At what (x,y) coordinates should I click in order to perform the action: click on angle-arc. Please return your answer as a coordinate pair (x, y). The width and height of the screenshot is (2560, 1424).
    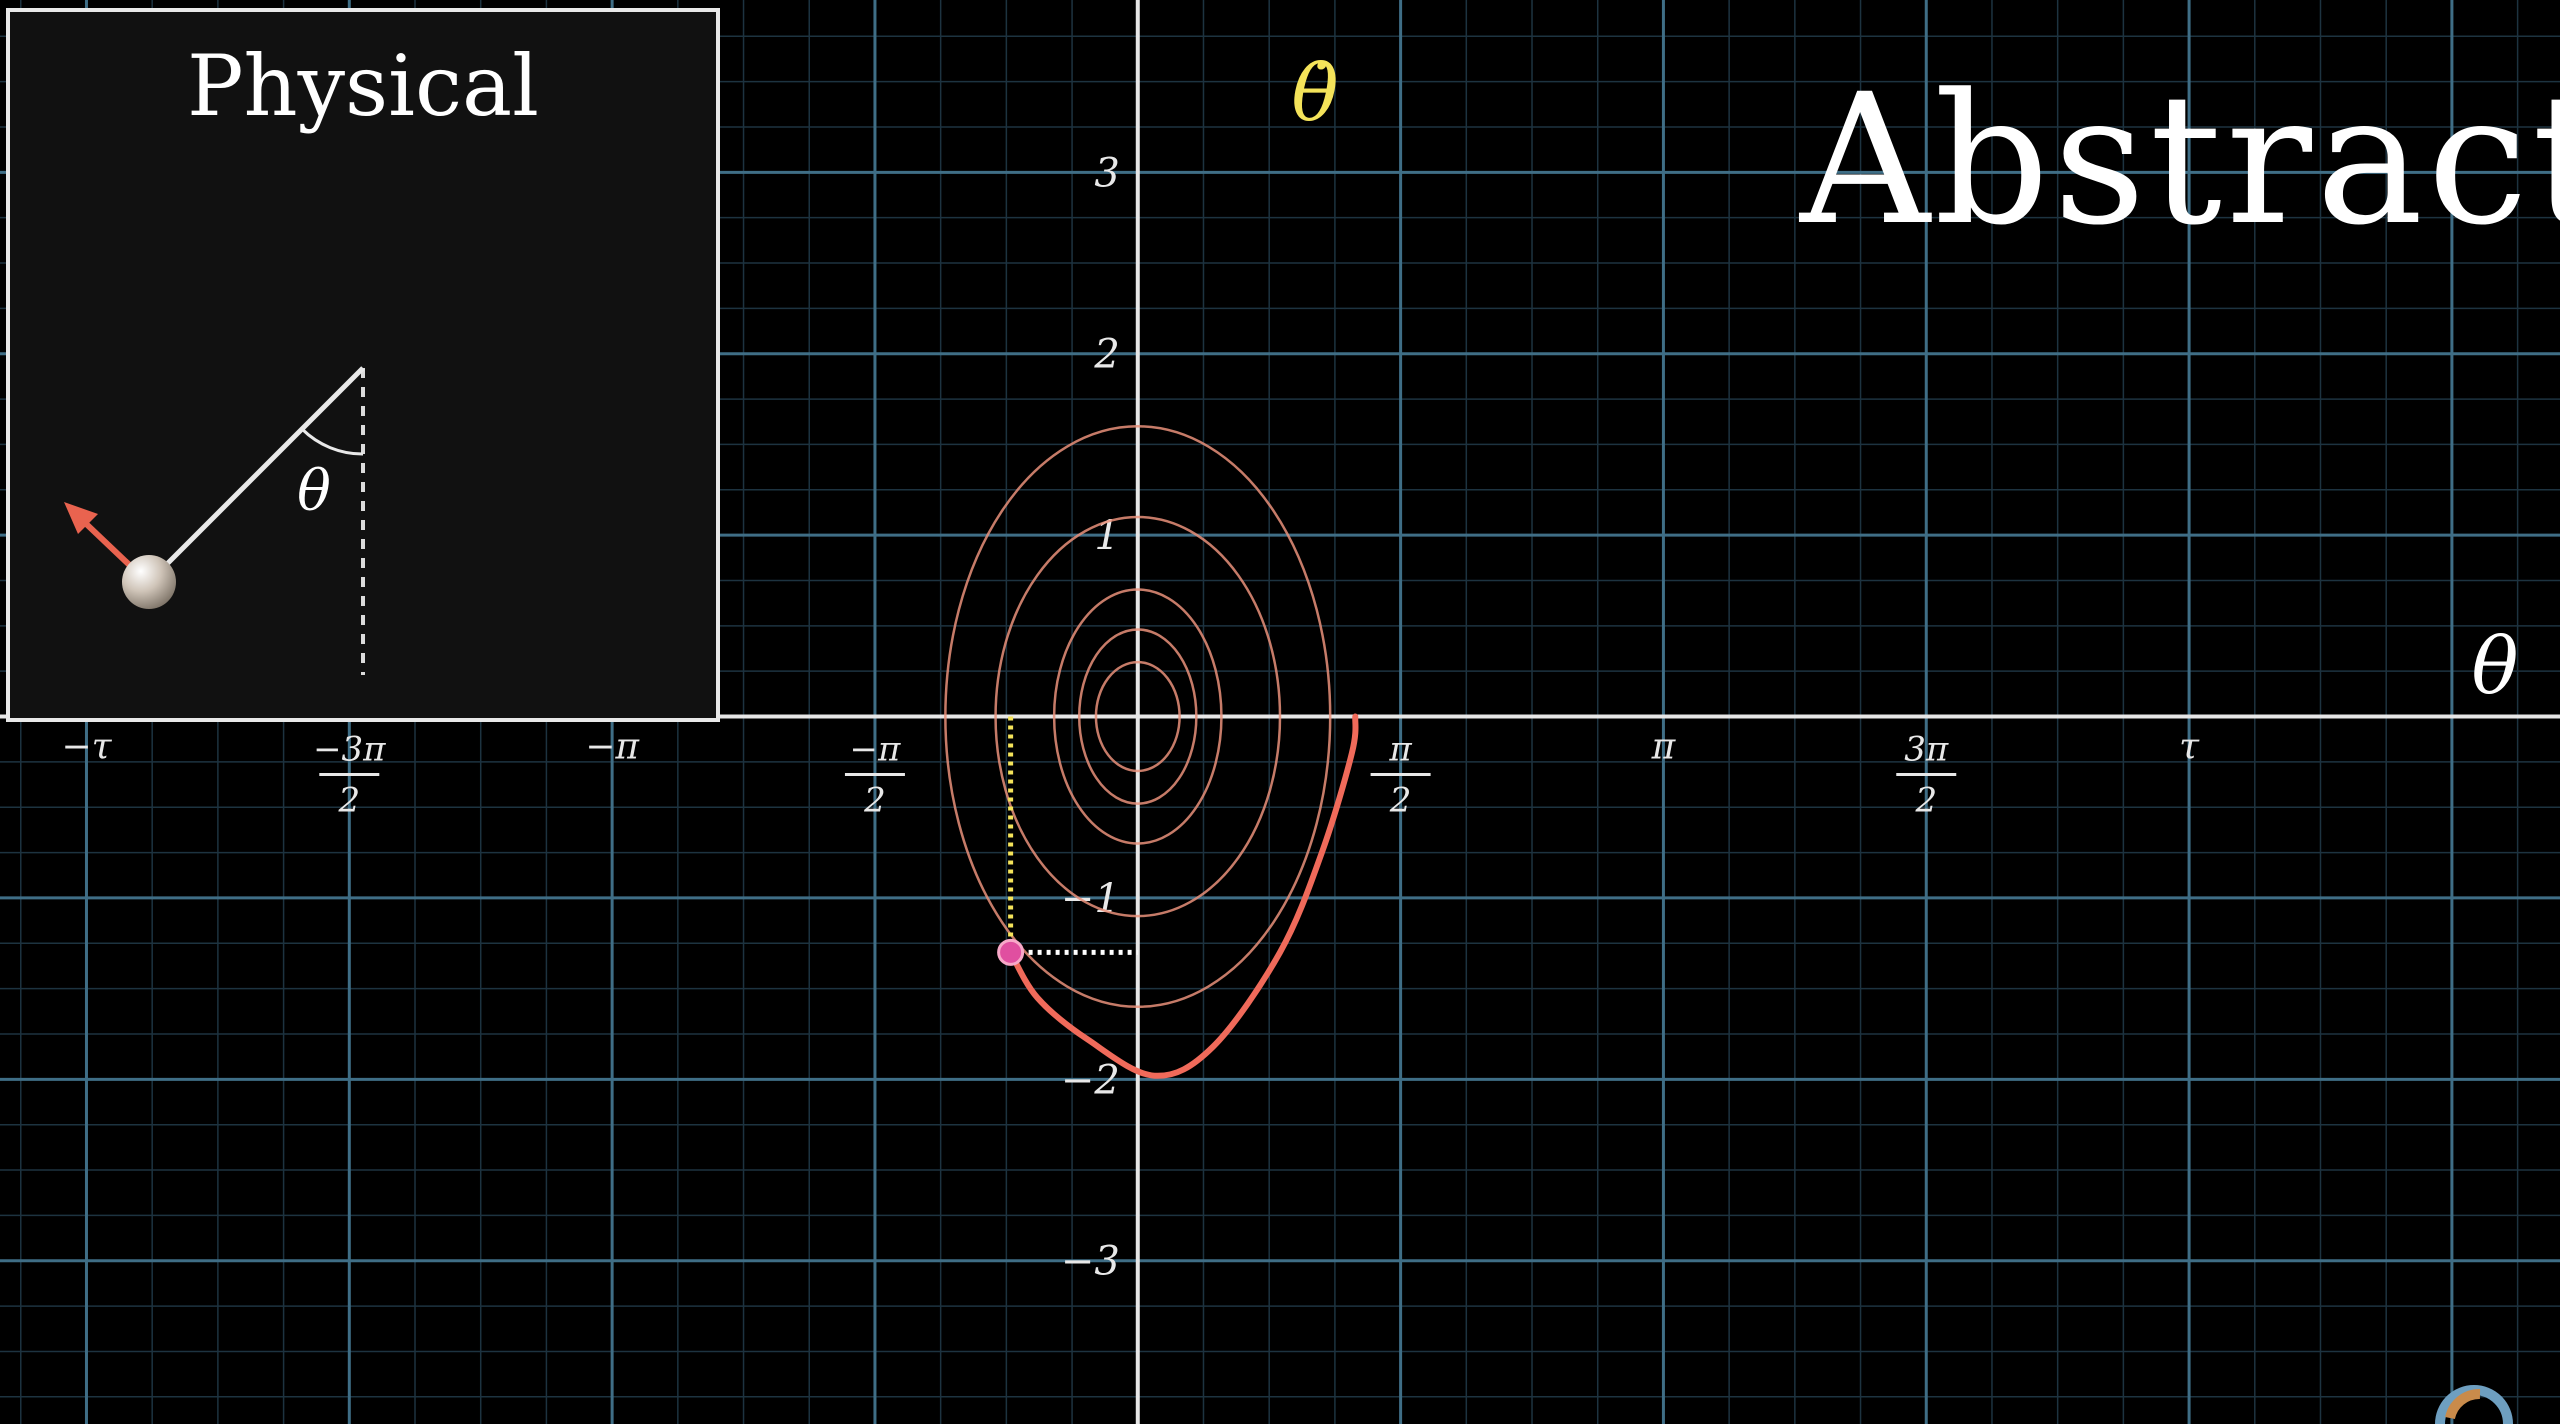
    Looking at the image, I should click on (332, 441).